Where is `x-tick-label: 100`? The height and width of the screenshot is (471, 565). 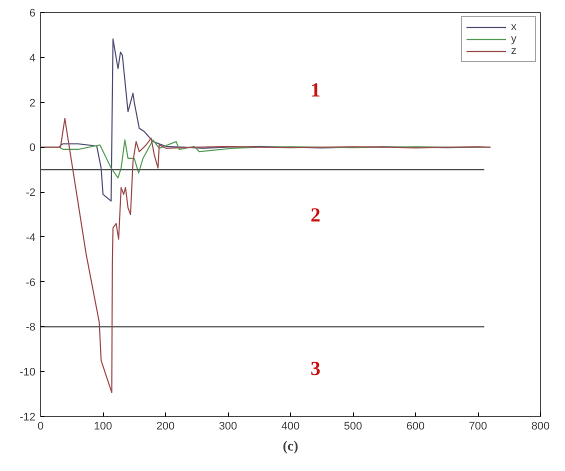
x-tick-label: 100 is located at coordinates (103, 426).